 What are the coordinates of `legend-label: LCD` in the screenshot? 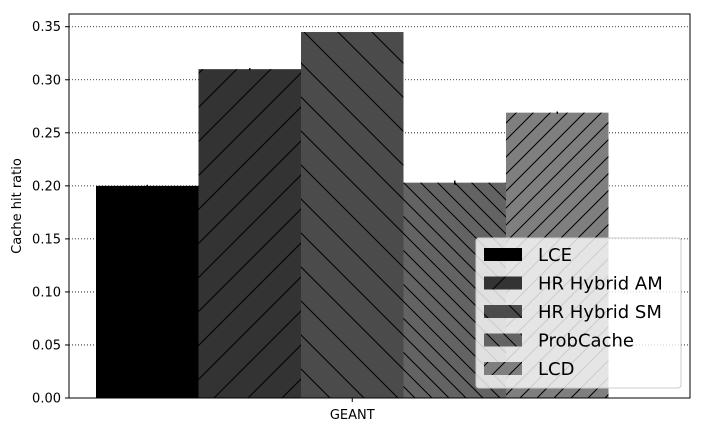 It's located at (556, 369).